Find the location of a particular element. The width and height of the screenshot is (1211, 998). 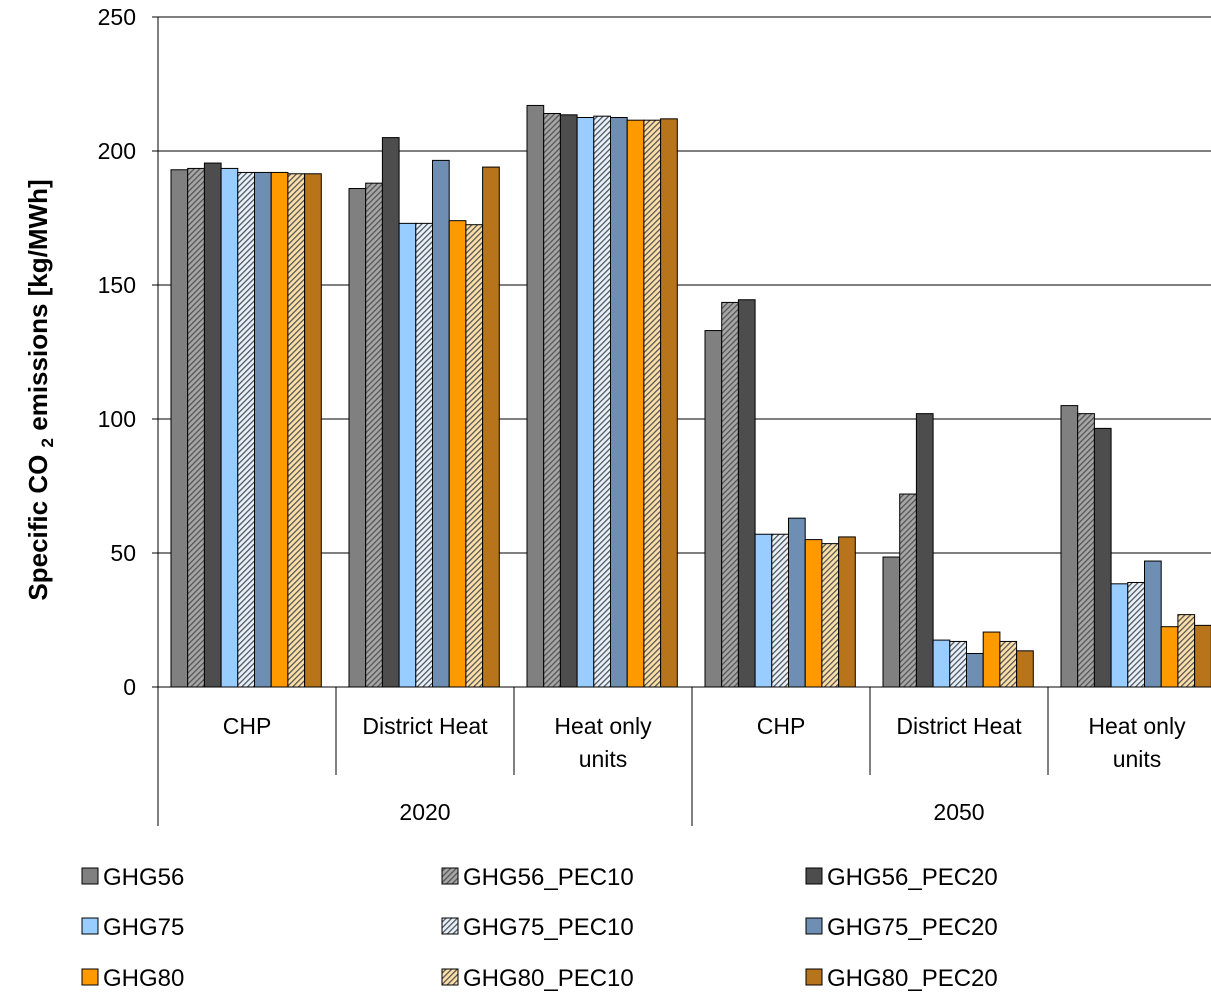

y-axis-label: Specific CO 2 emissions [kg/MWh] is located at coordinates (40, 389).